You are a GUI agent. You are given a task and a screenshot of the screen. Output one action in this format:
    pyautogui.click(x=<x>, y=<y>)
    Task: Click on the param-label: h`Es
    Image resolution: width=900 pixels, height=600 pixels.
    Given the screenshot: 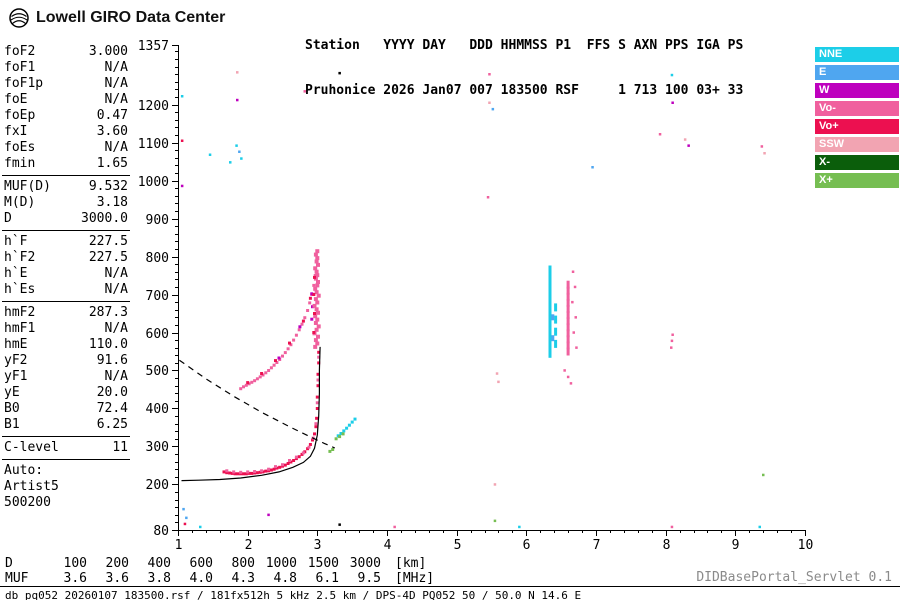 What is the action you would take?
    pyautogui.click(x=20, y=289)
    